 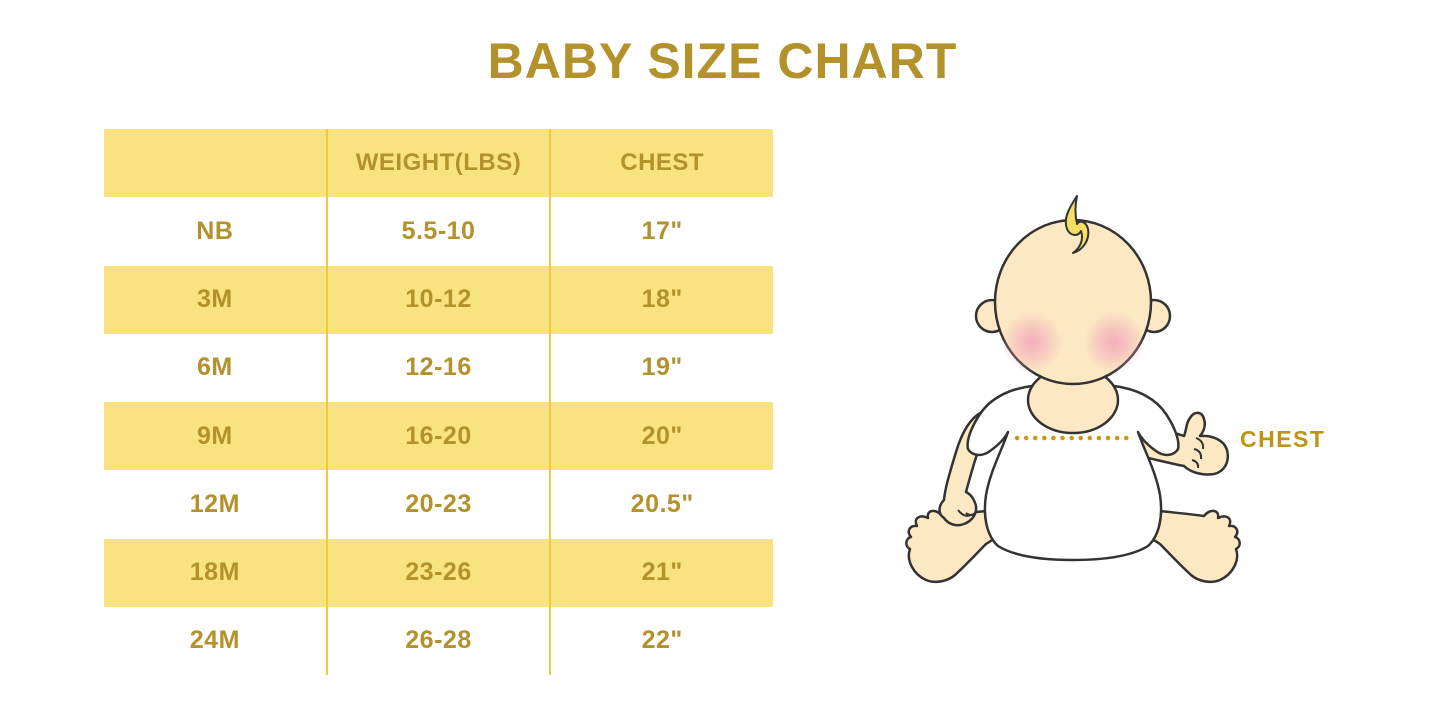 What do you see at coordinates (661, 572) in the screenshot?
I see `chest-cell: 21"` at bounding box center [661, 572].